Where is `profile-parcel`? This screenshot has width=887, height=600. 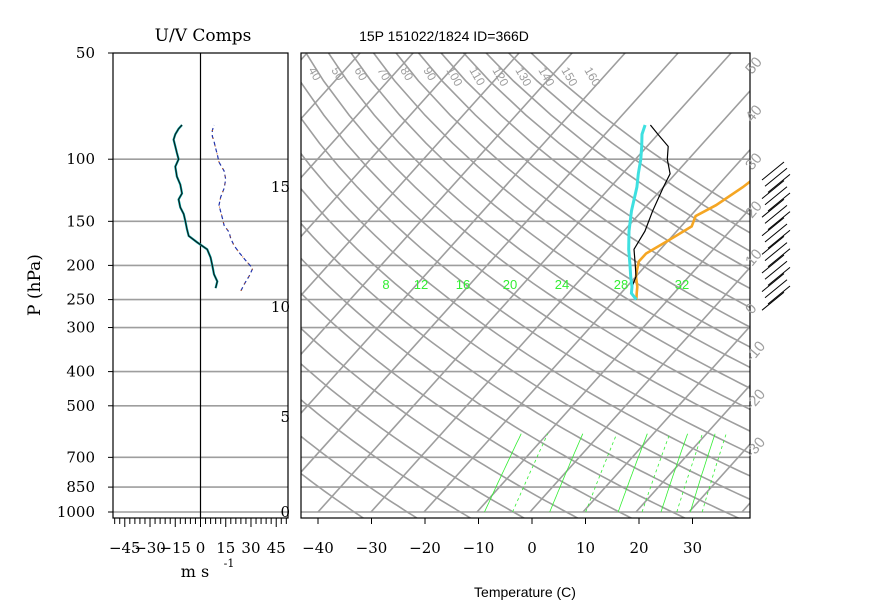
profile-parcel is located at coordinates (637, 212).